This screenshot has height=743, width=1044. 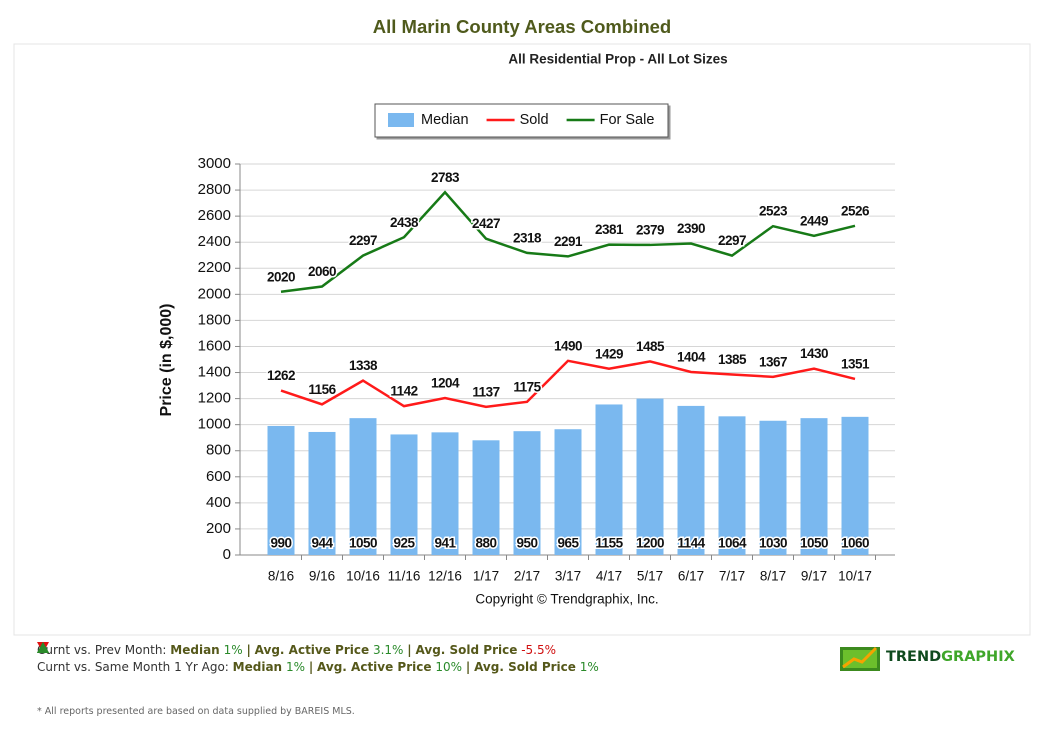 I want to click on x-tick-label: 8/16, so click(x=281, y=576).